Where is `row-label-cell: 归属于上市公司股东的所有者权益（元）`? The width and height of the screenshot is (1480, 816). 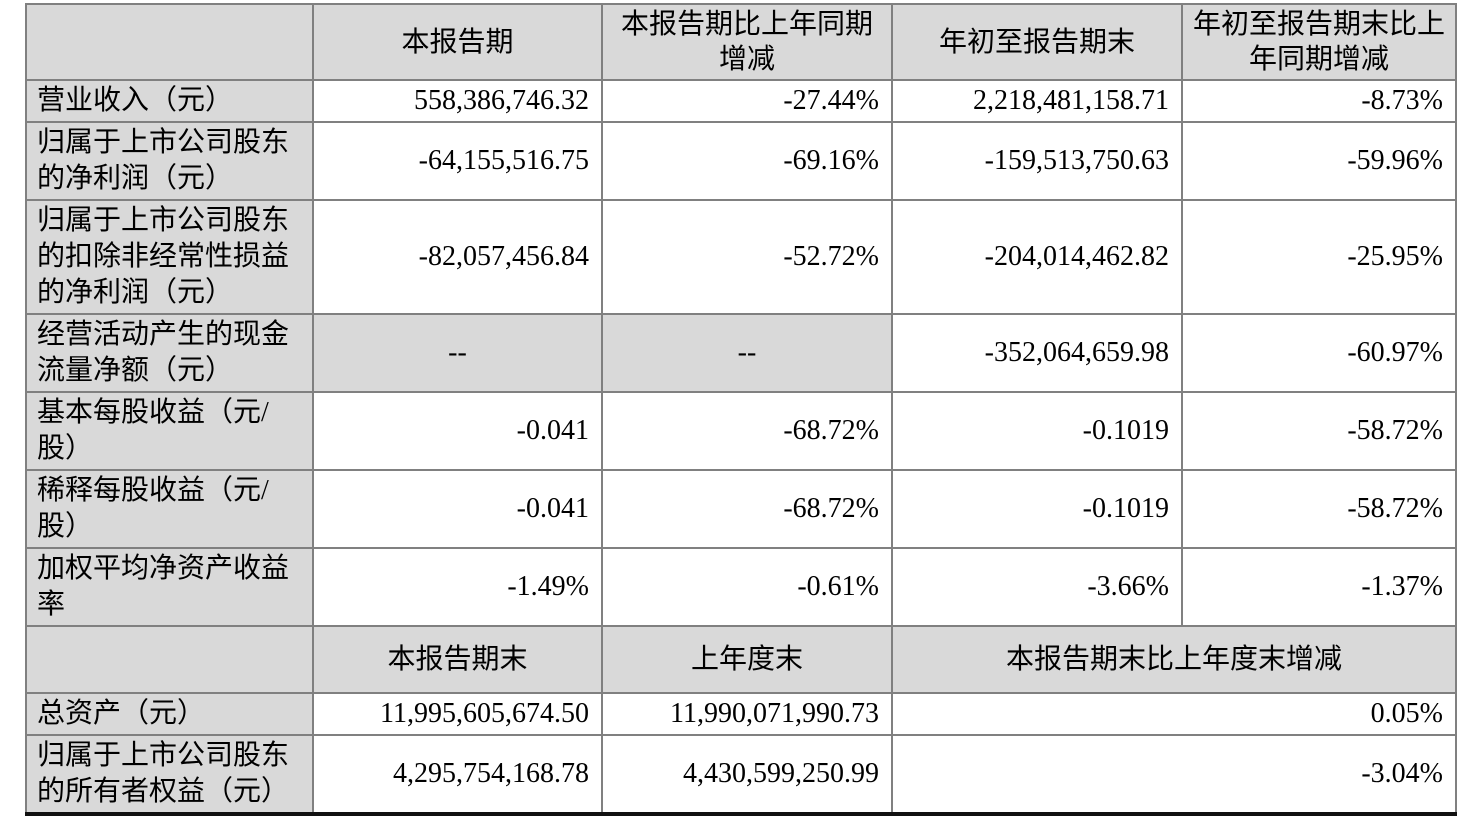 row-label-cell: 归属于上市公司股东的所有者权益（元） is located at coordinates (169, 774).